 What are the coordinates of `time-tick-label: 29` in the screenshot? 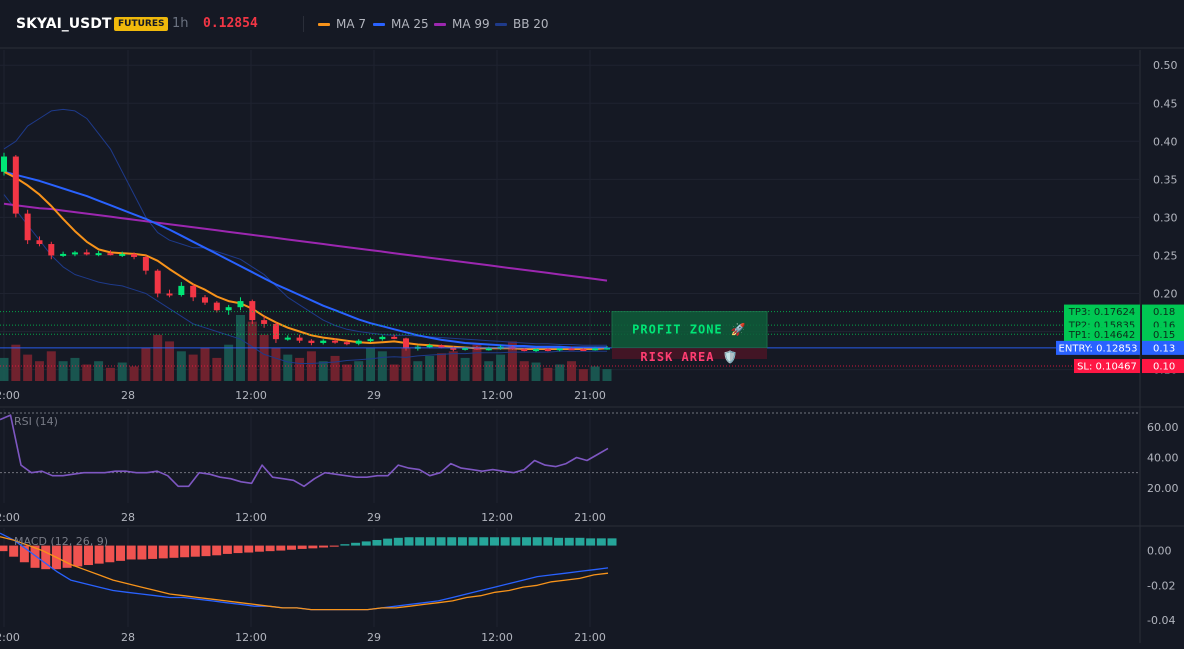 It's located at (374, 395).